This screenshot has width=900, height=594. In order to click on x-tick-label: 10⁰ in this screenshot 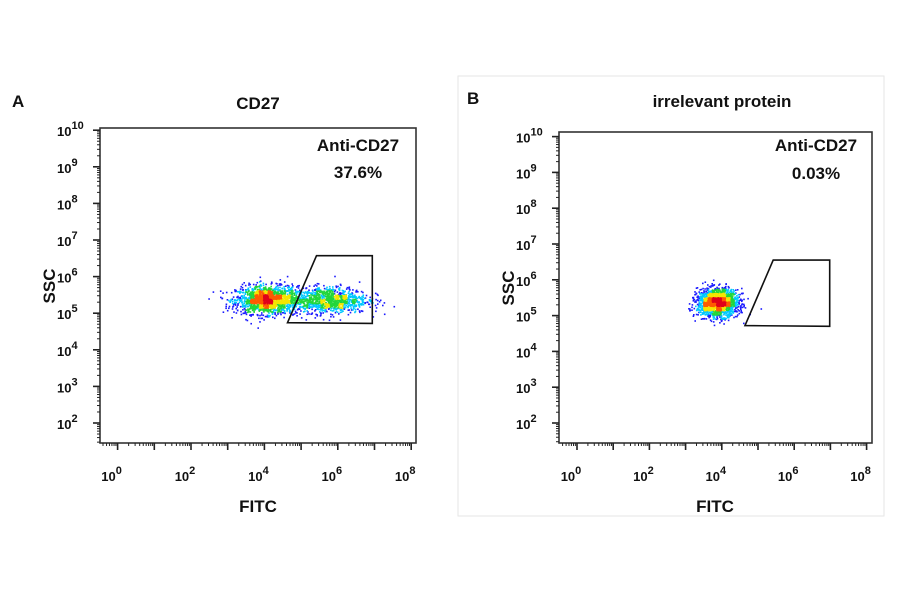, I will do `click(111, 474)`.